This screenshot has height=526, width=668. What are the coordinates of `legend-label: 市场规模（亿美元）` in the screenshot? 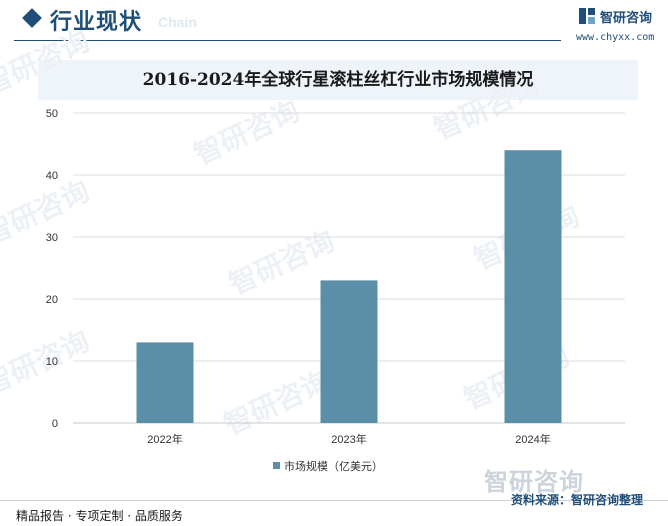 It's located at (333, 466).